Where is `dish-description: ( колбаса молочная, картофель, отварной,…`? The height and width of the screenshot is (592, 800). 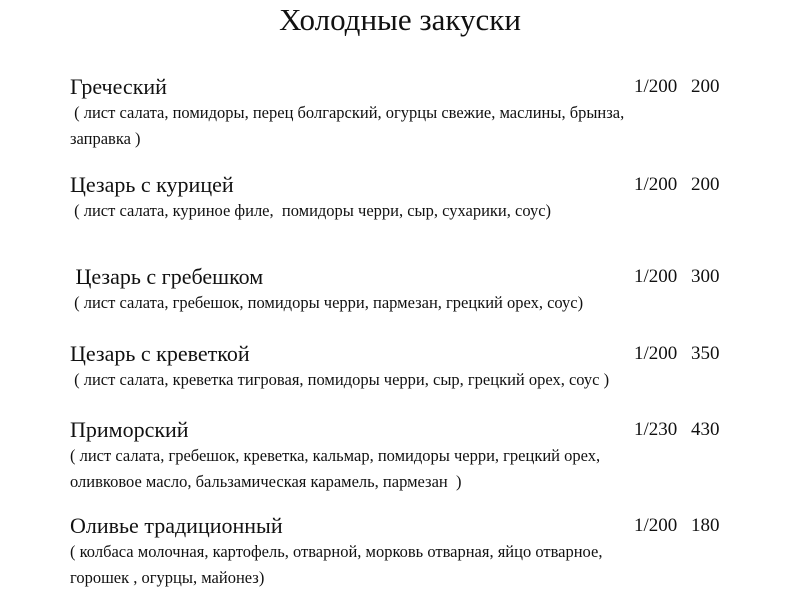 dish-description: ( колбаса молочная, картофель, отварной,… is located at coordinates (336, 551).